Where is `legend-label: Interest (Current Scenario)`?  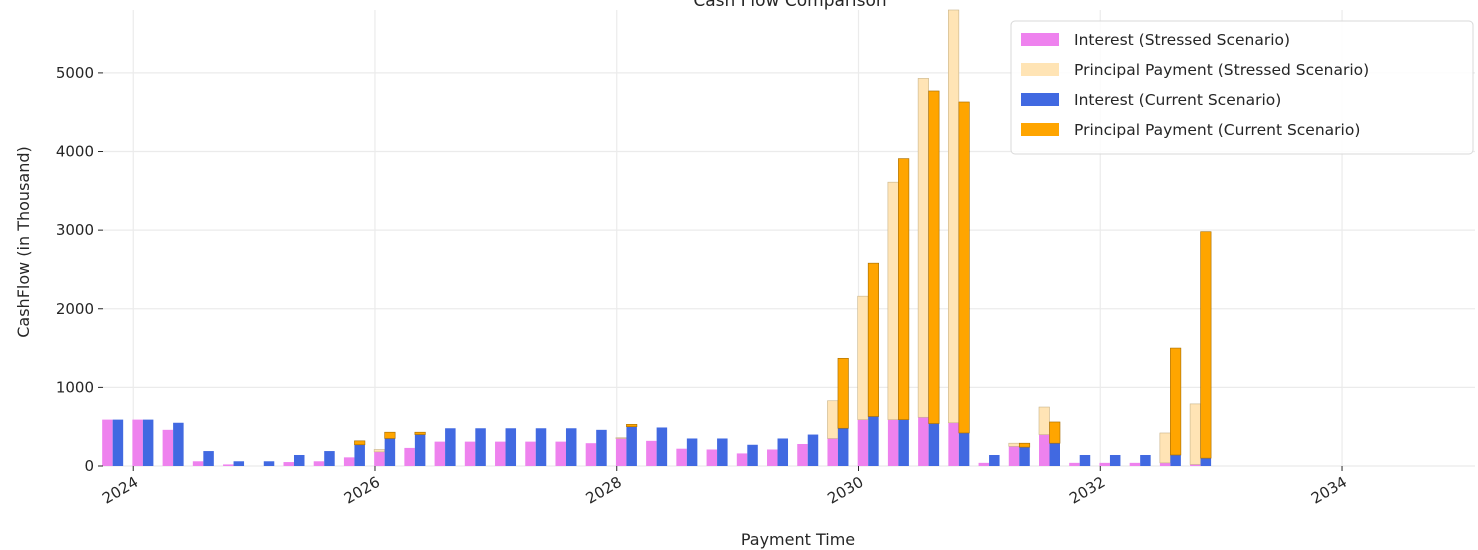
legend-label: Interest (Current Scenario) is located at coordinates (1177, 100).